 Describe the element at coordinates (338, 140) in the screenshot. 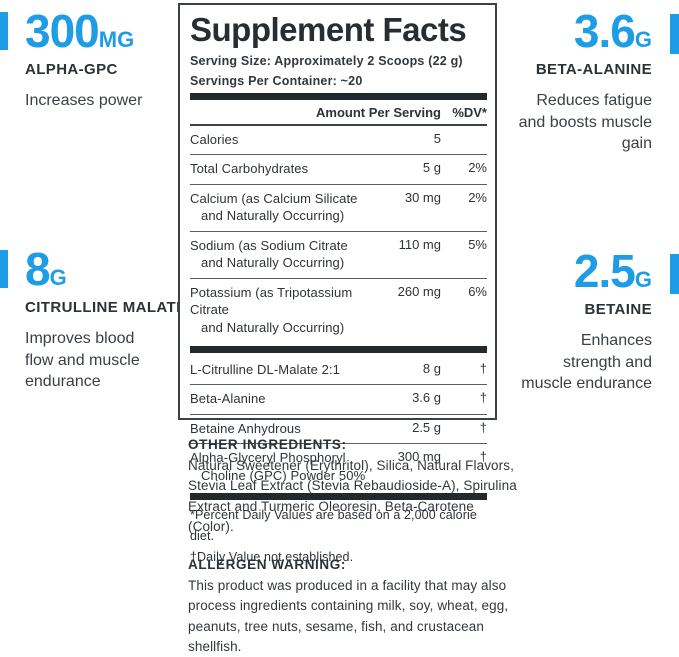

I see `table-row-calories: Calories 5` at that location.